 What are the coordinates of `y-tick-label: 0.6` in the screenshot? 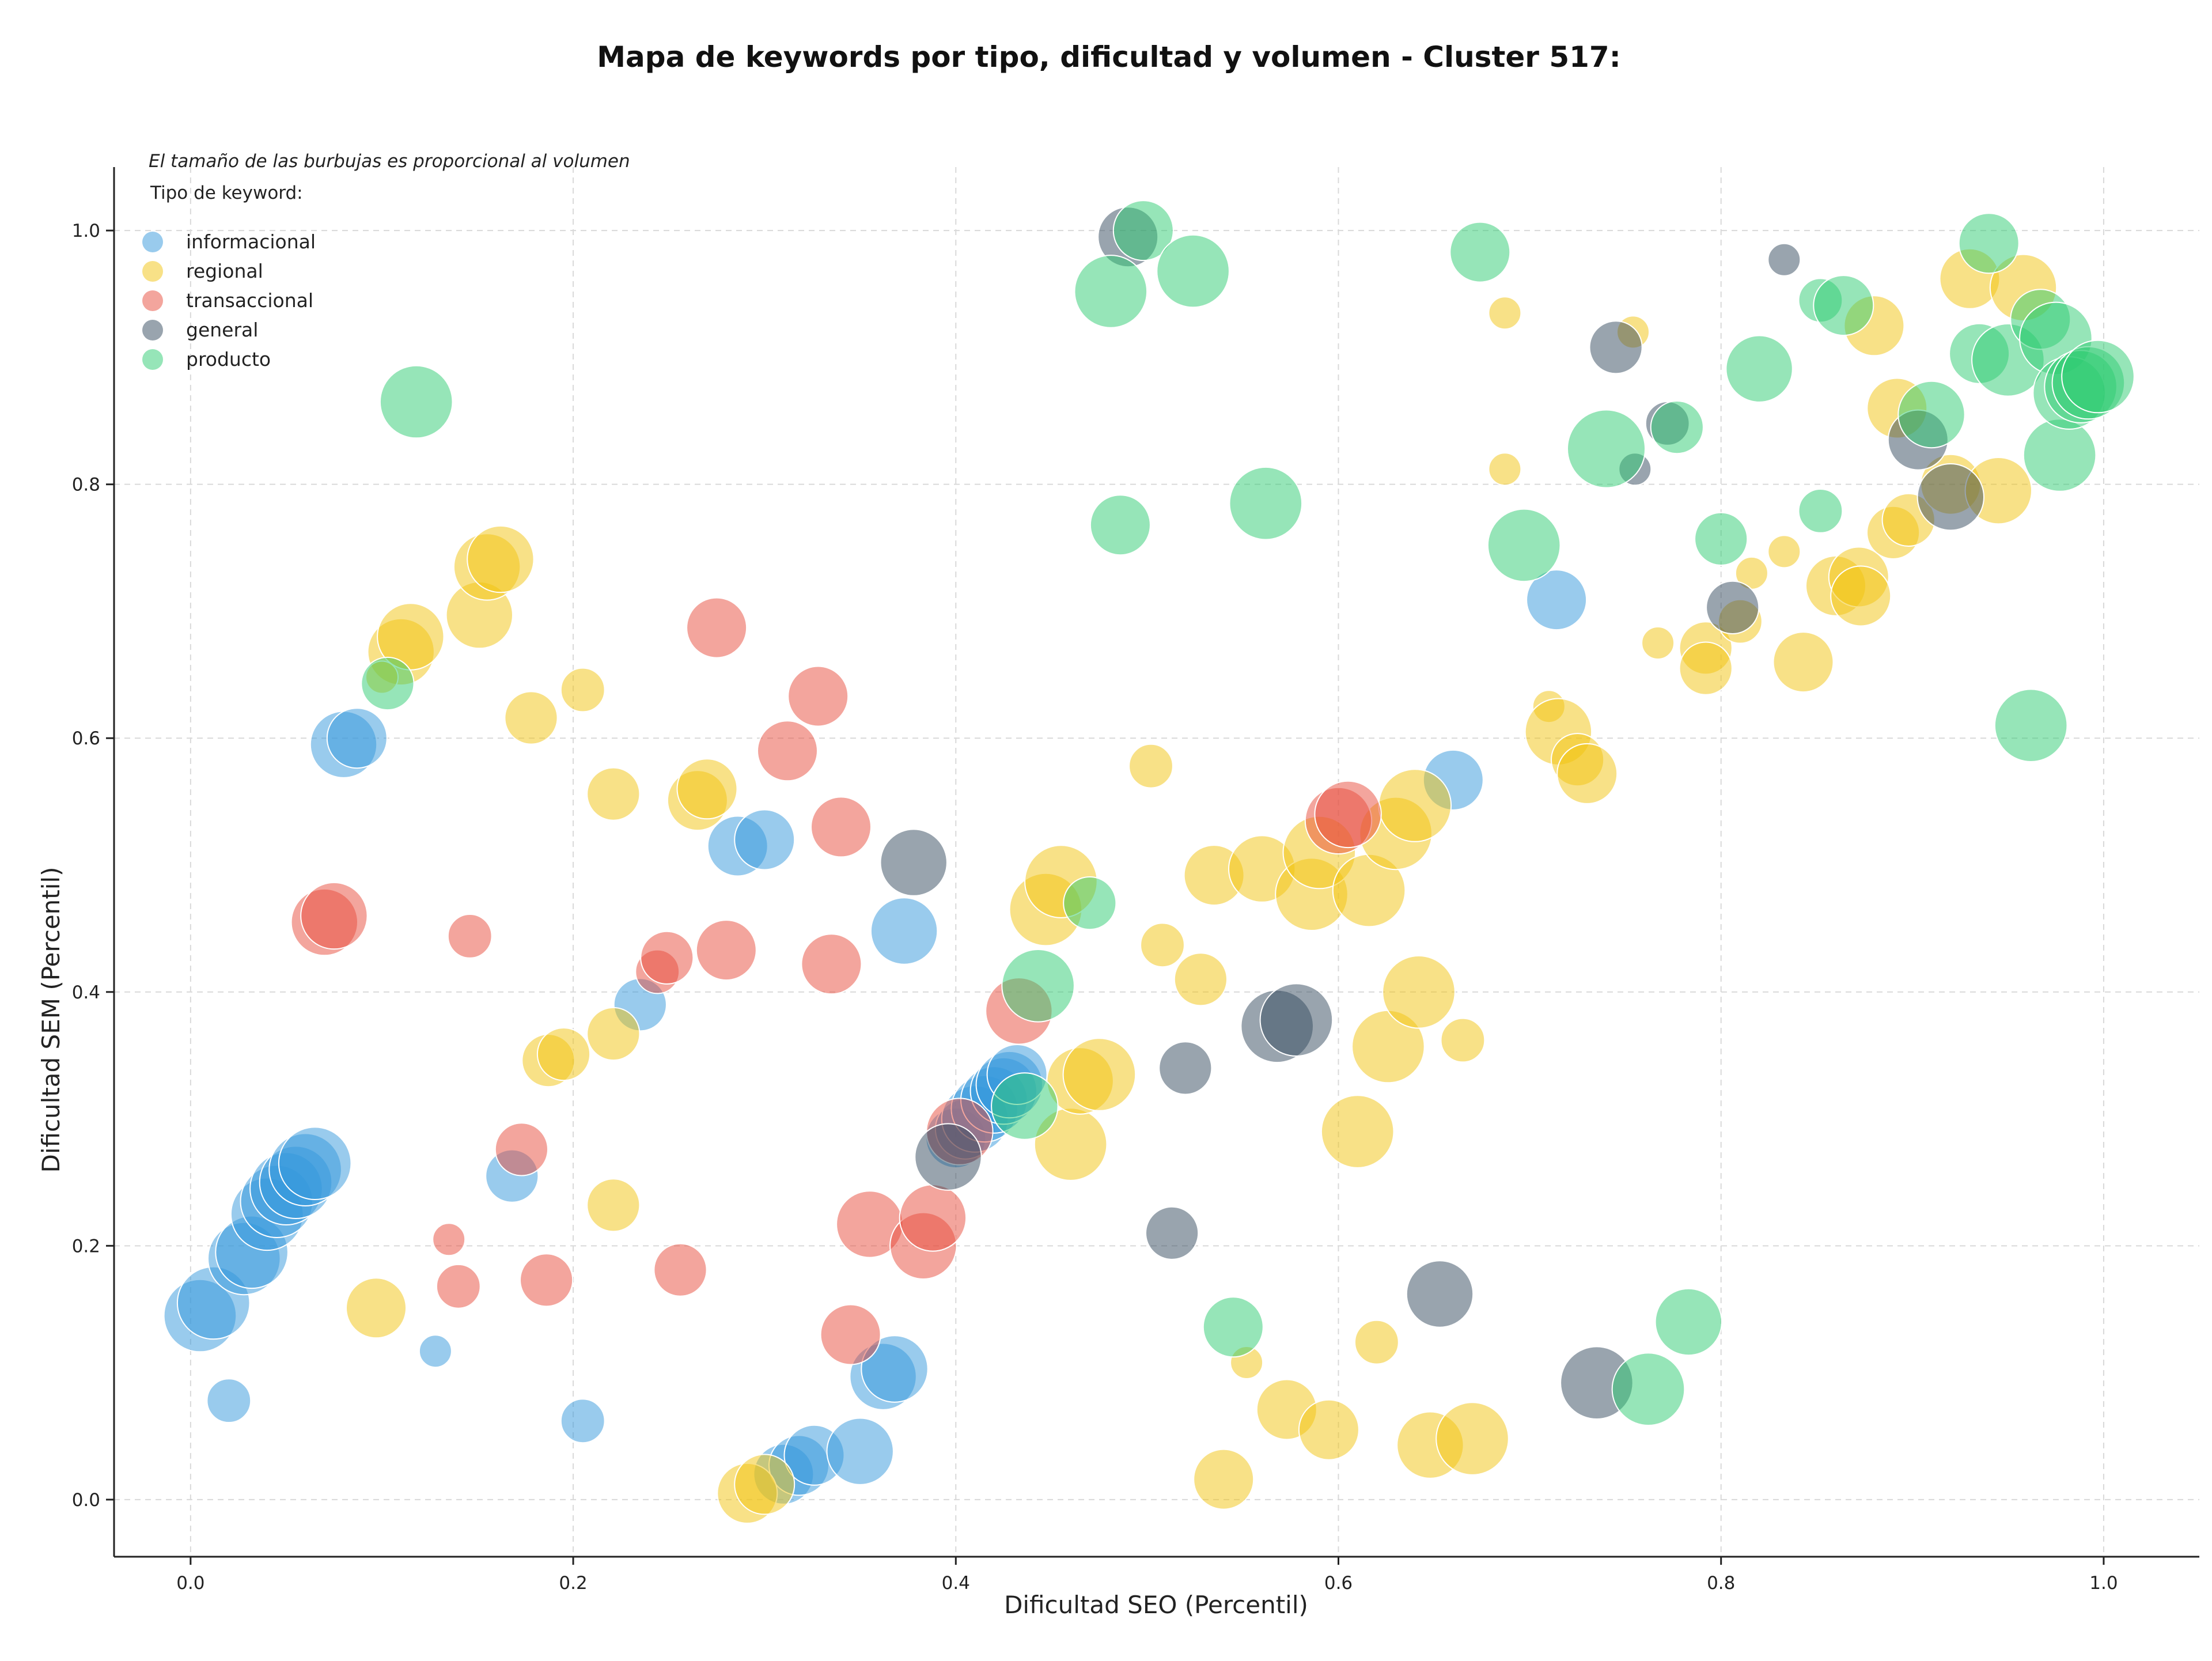 It's located at (86, 738).